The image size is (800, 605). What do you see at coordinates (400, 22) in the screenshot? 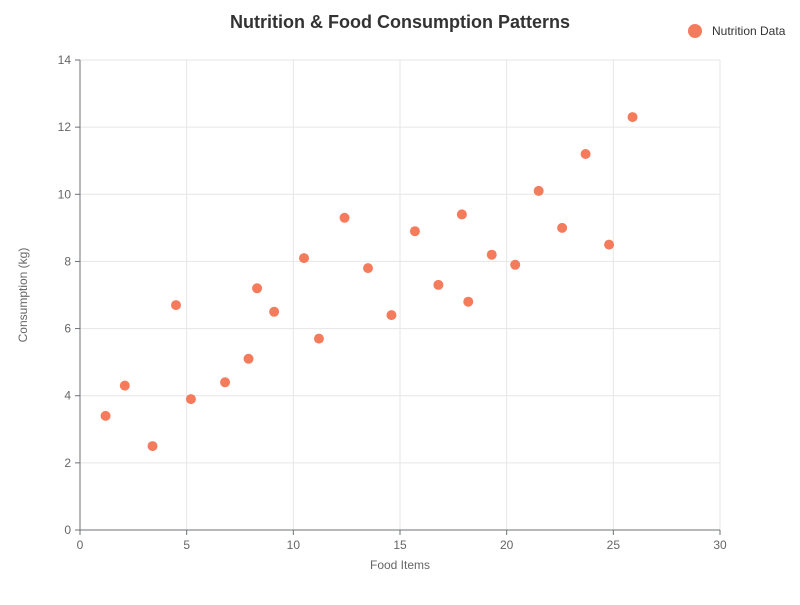
I see `chart-title: Nutrition & Food Consumption Patterns` at bounding box center [400, 22].